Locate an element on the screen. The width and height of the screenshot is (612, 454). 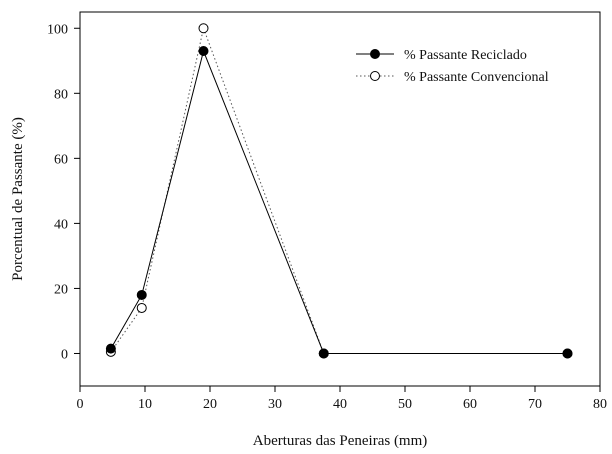
y-tick-label: 40 is located at coordinates (61, 224).